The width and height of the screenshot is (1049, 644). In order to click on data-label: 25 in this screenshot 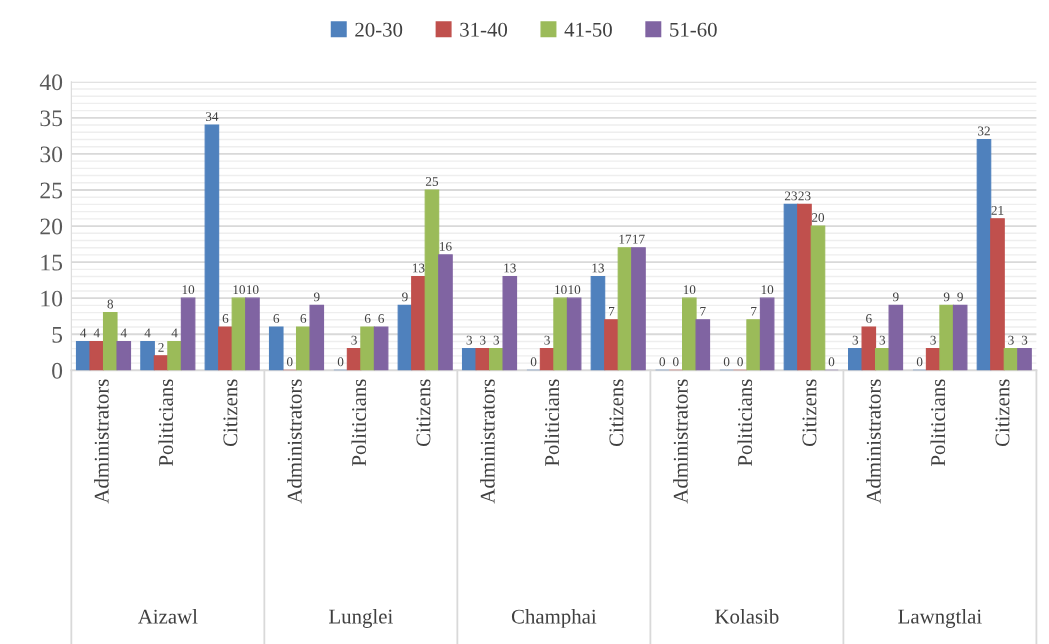, I will do `click(432, 181)`.